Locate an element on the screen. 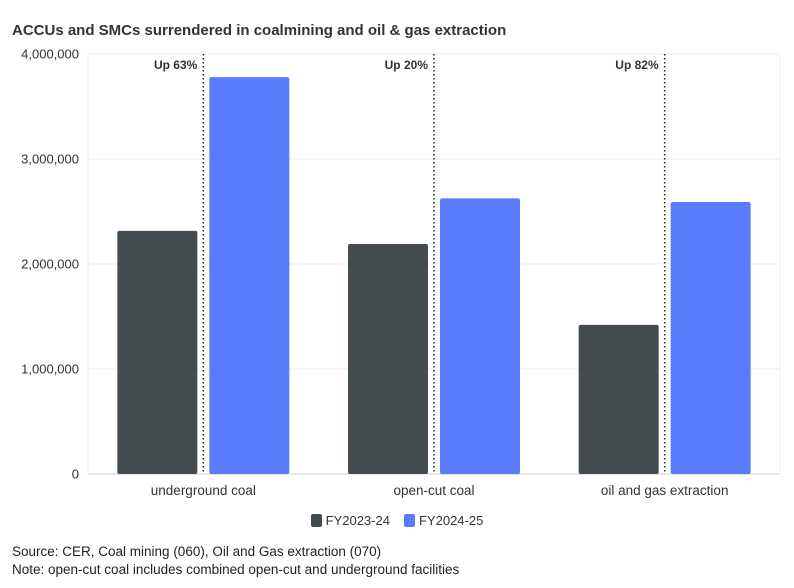 The image size is (794, 588). y-tick-label: 0 is located at coordinates (75, 474).